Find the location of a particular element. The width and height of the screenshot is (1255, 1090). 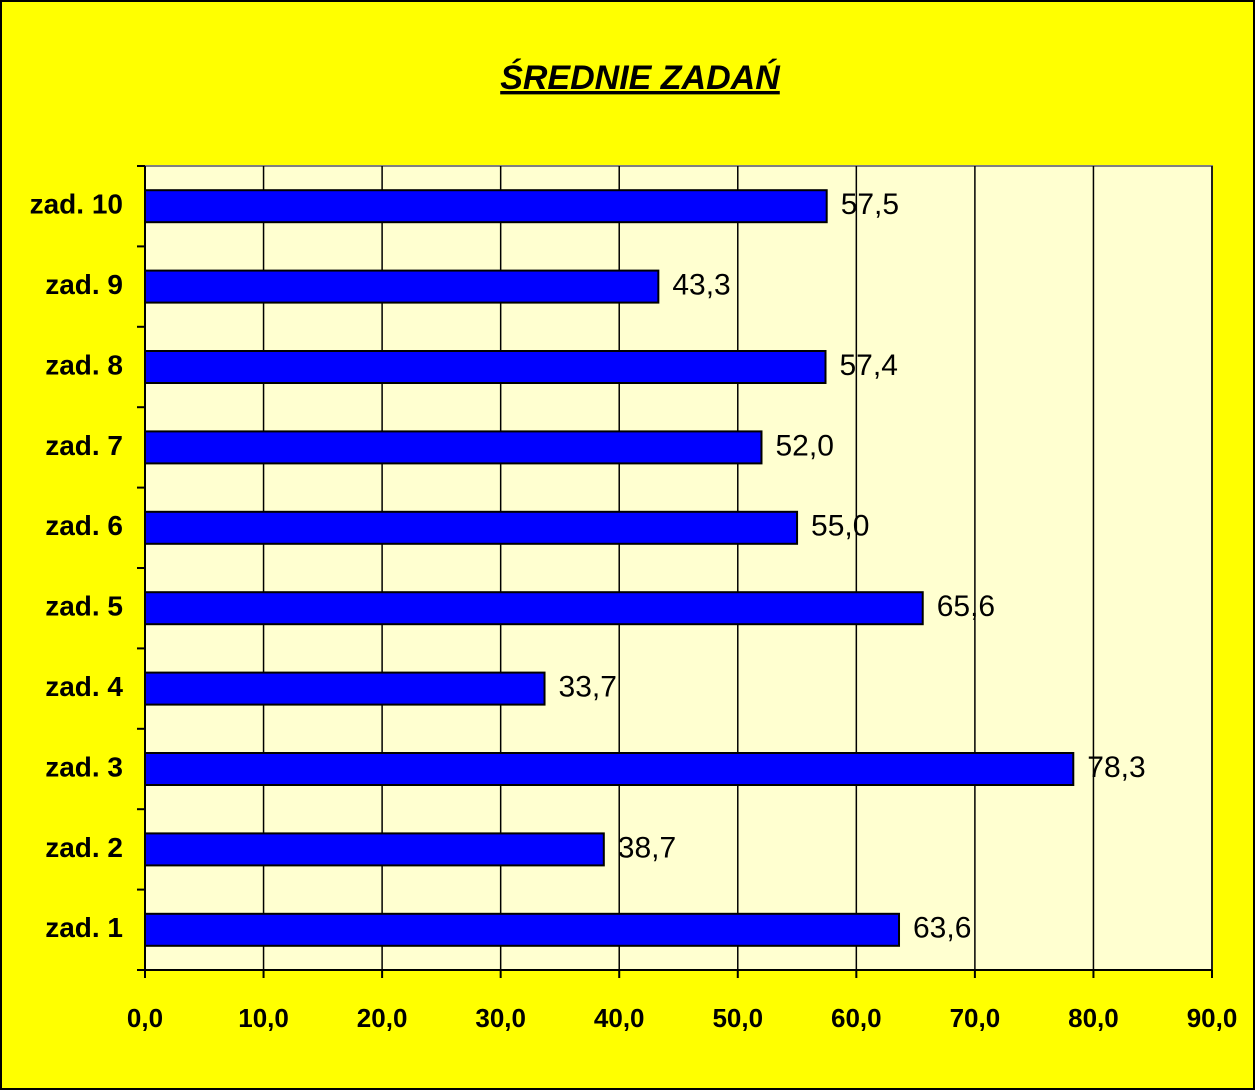

value-label: 63,6 is located at coordinates (942, 928).